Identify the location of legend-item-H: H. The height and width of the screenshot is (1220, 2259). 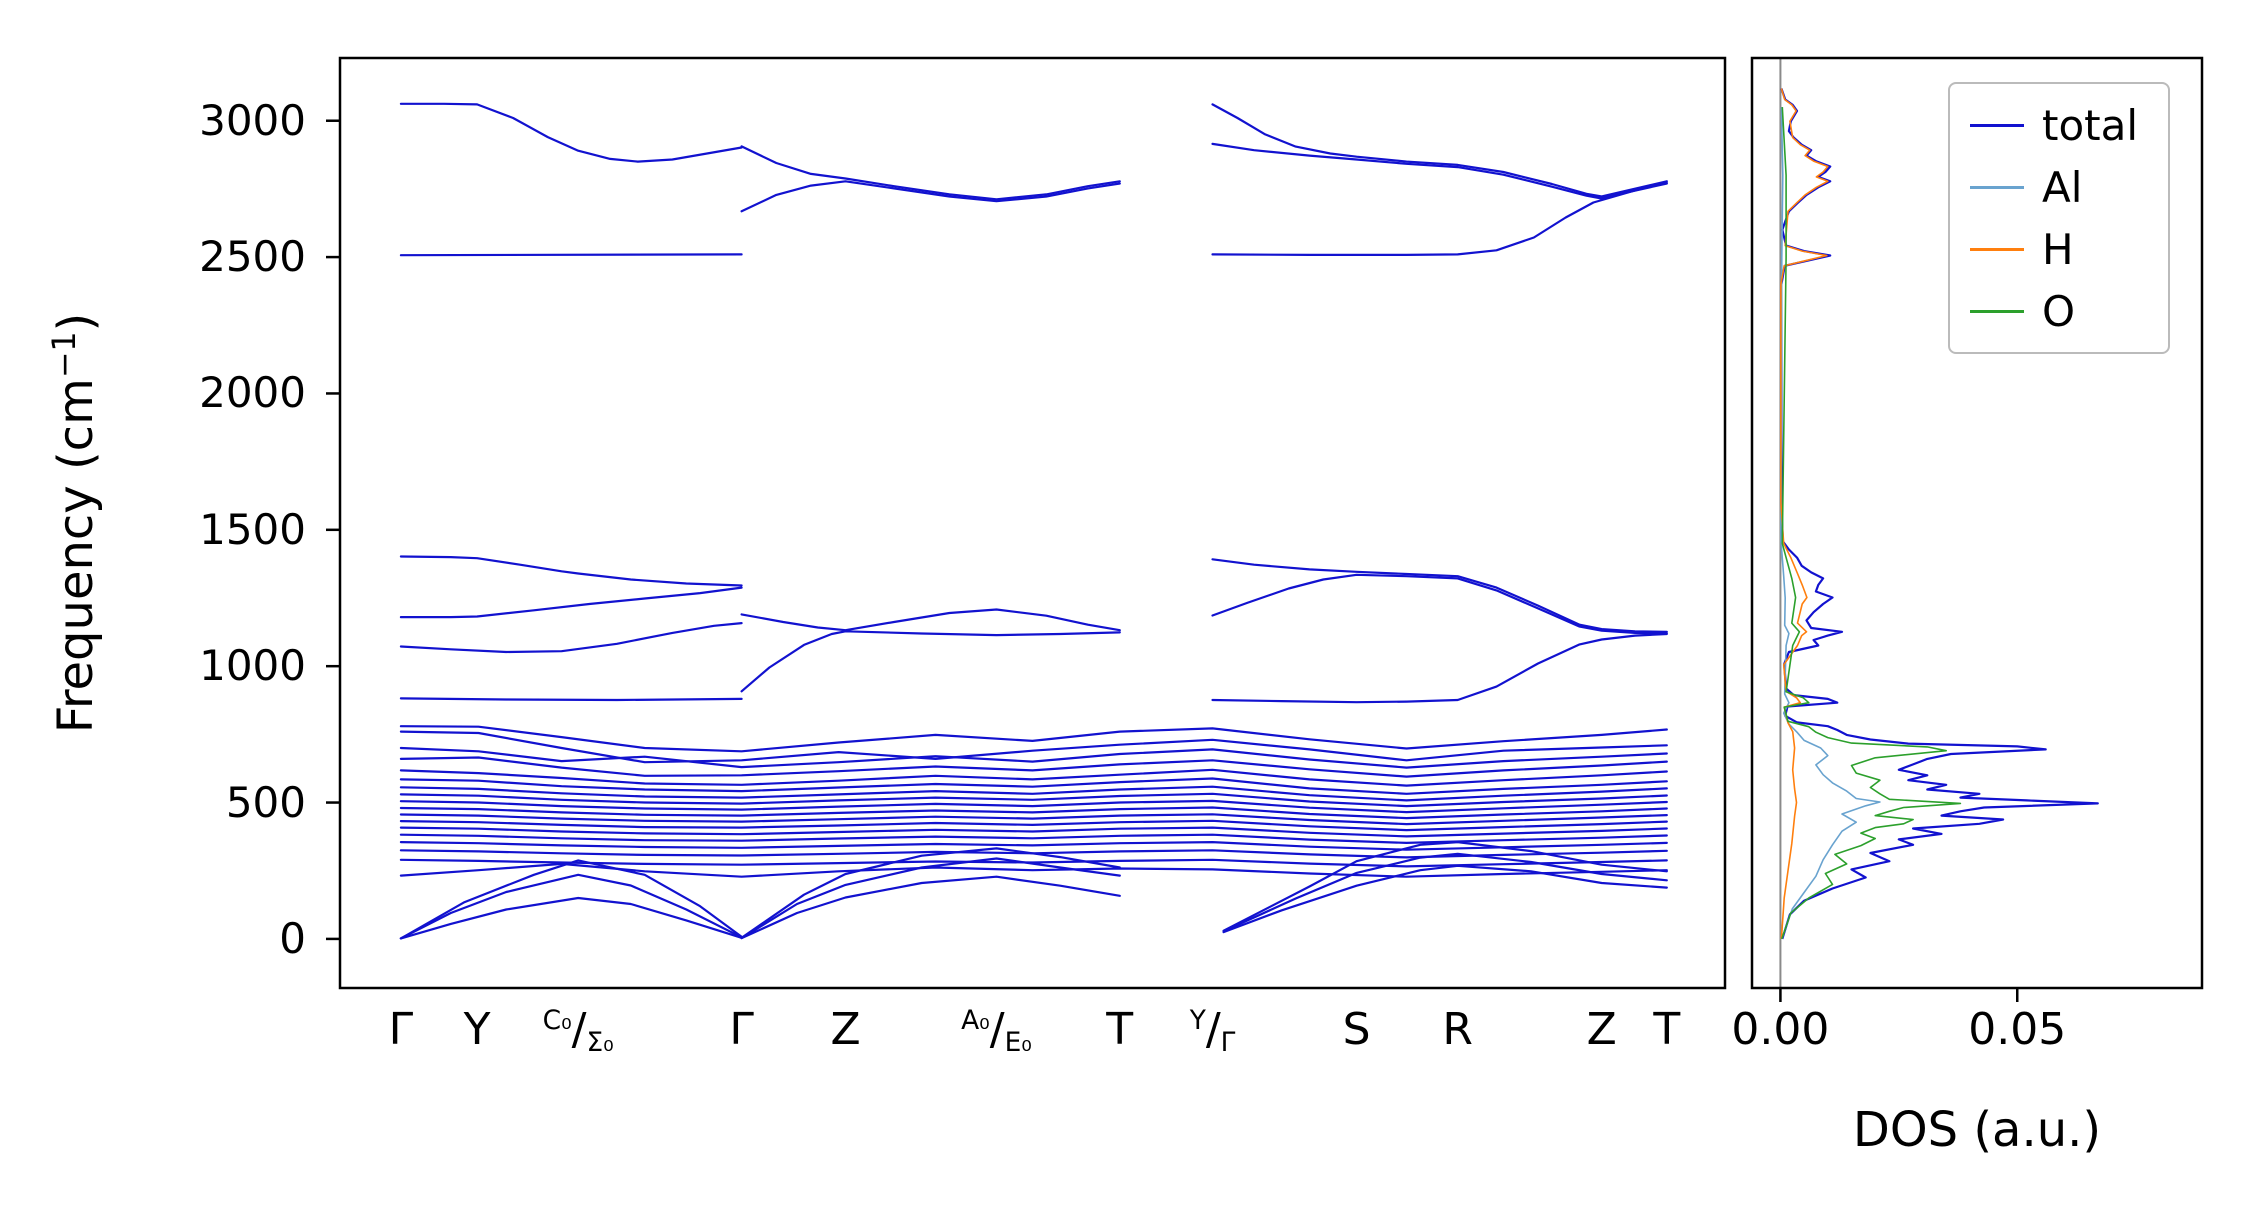
(2054, 249).